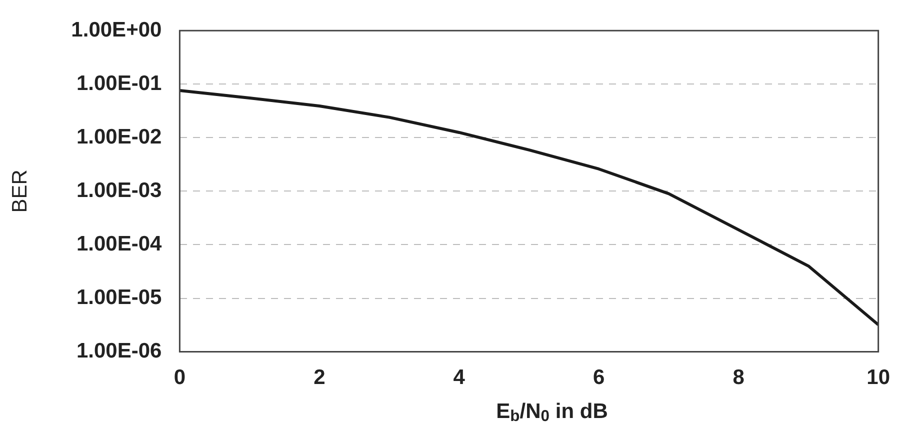  What do you see at coordinates (552, 413) in the screenshot?
I see `x-axis-title: E$_{b}$/N$_{0}$ in dB` at bounding box center [552, 413].